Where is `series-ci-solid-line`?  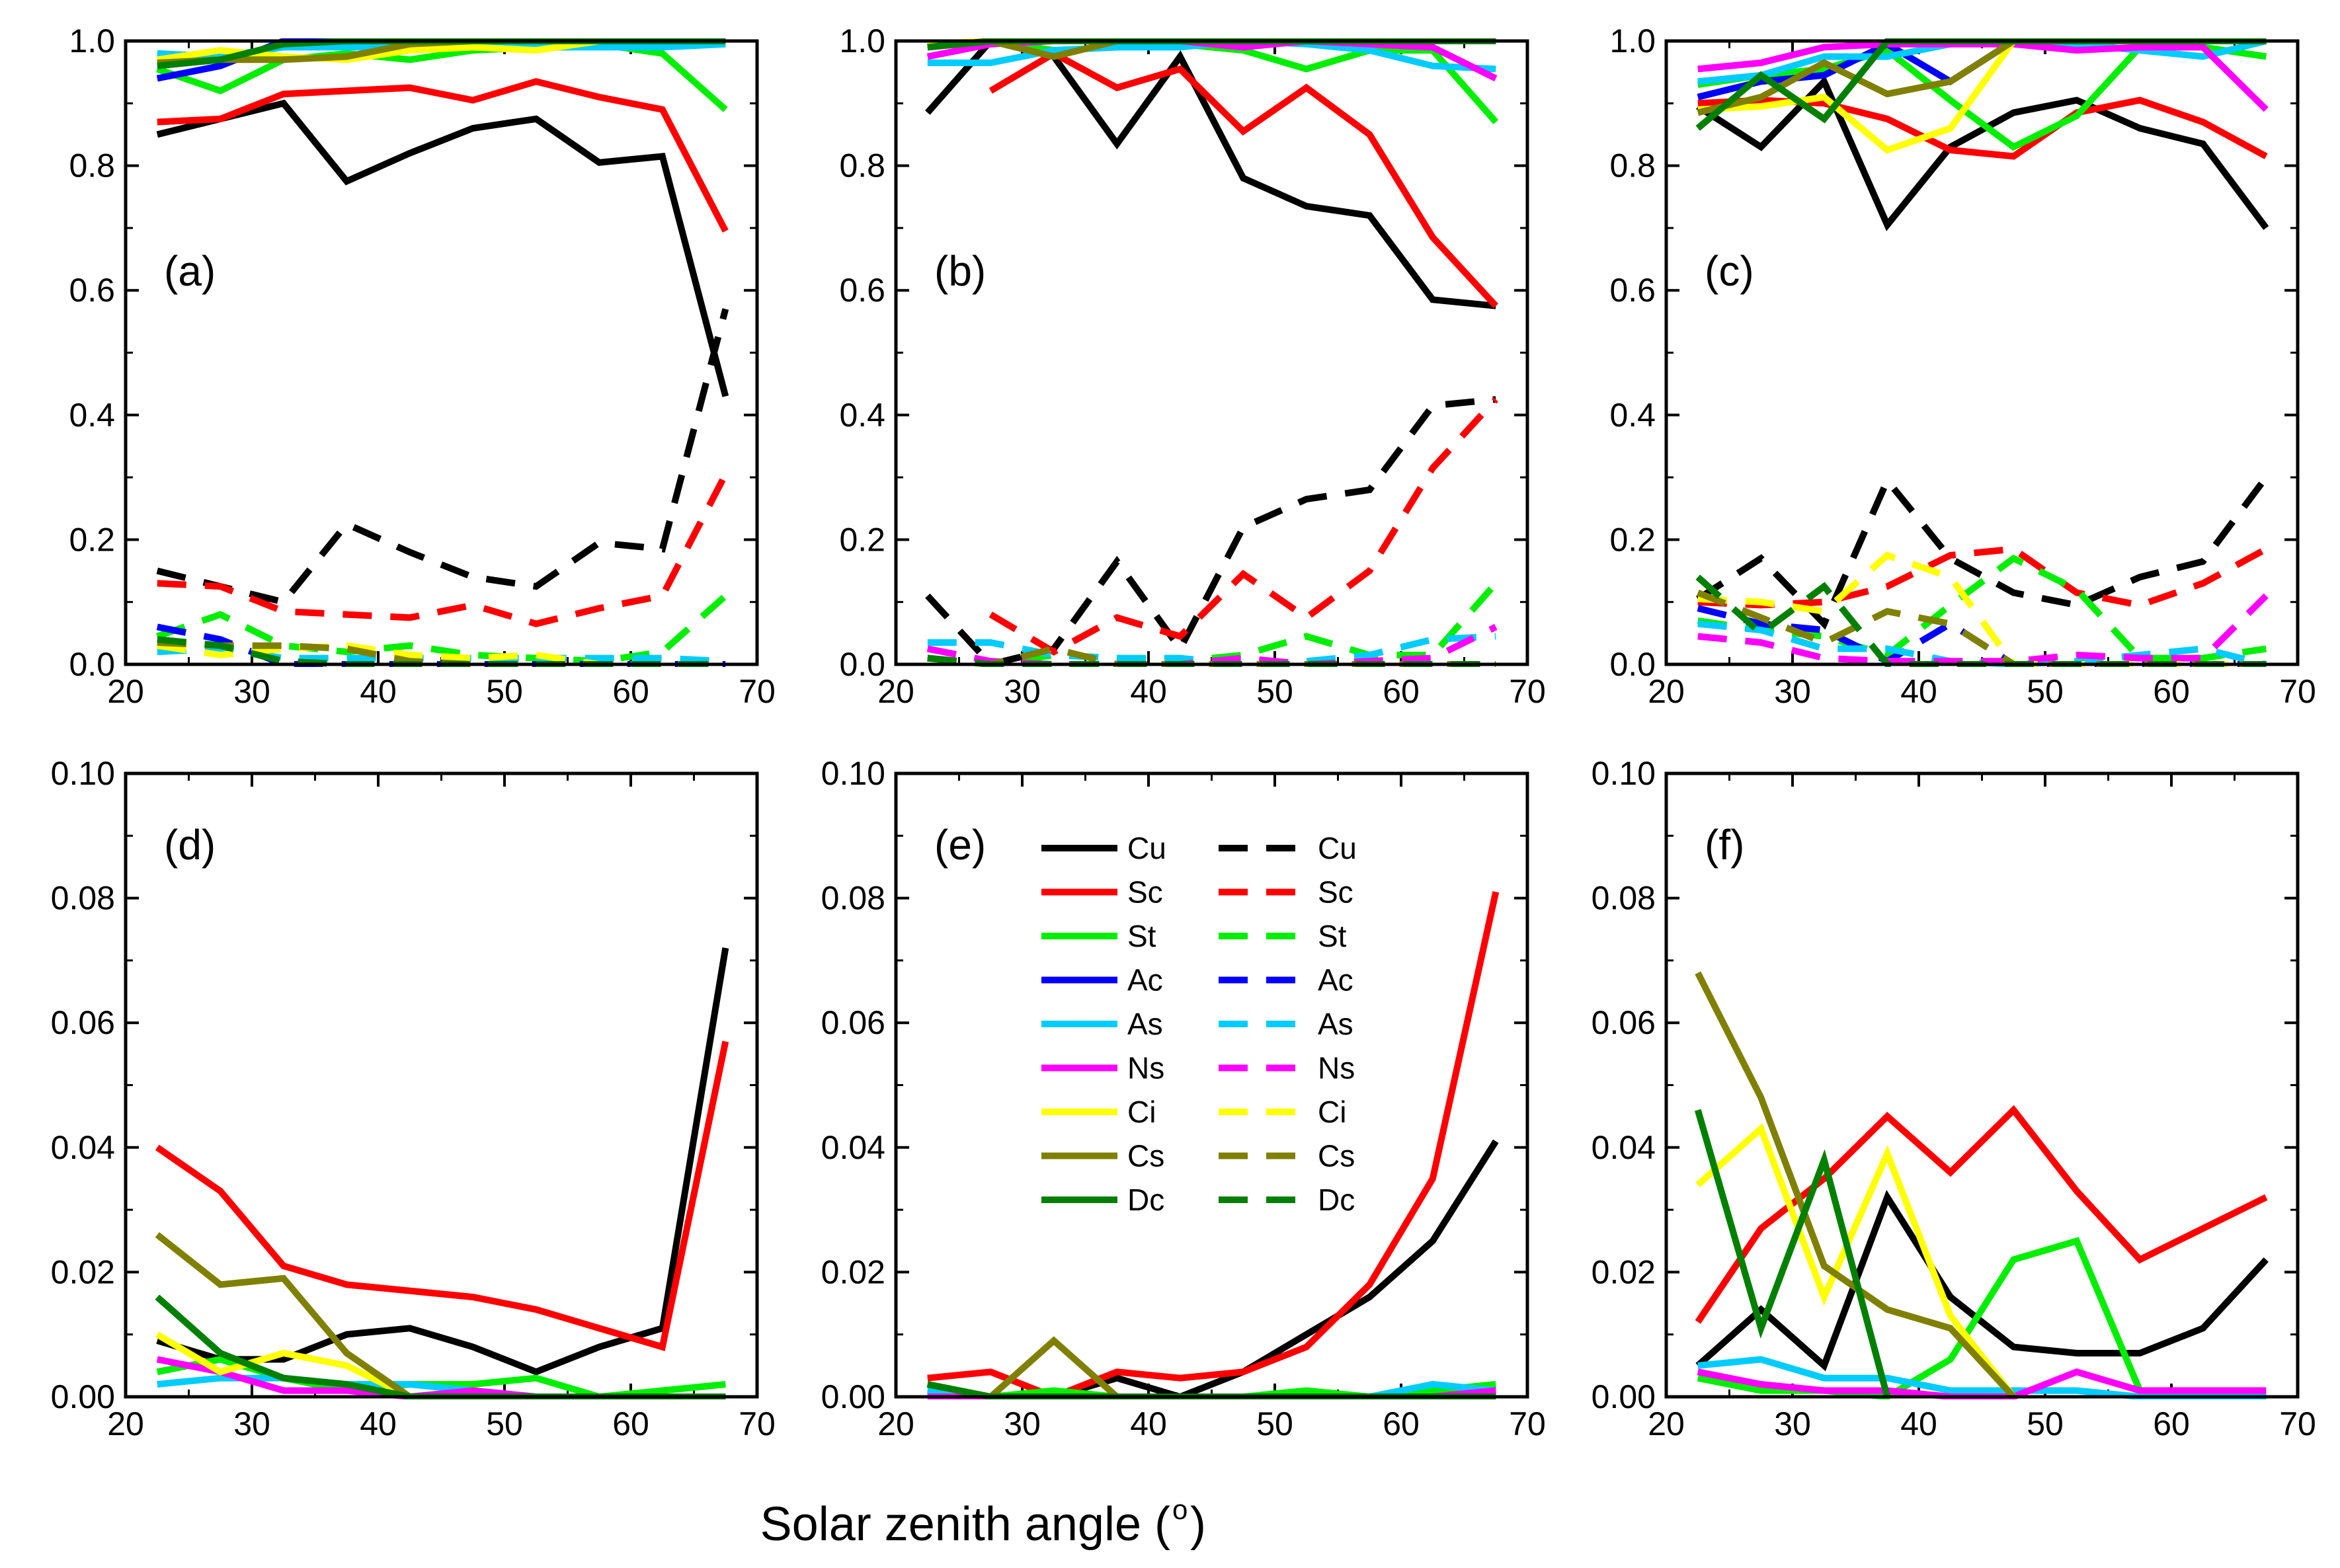
series-ci-solid-line is located at coordinates (1856, 1260).